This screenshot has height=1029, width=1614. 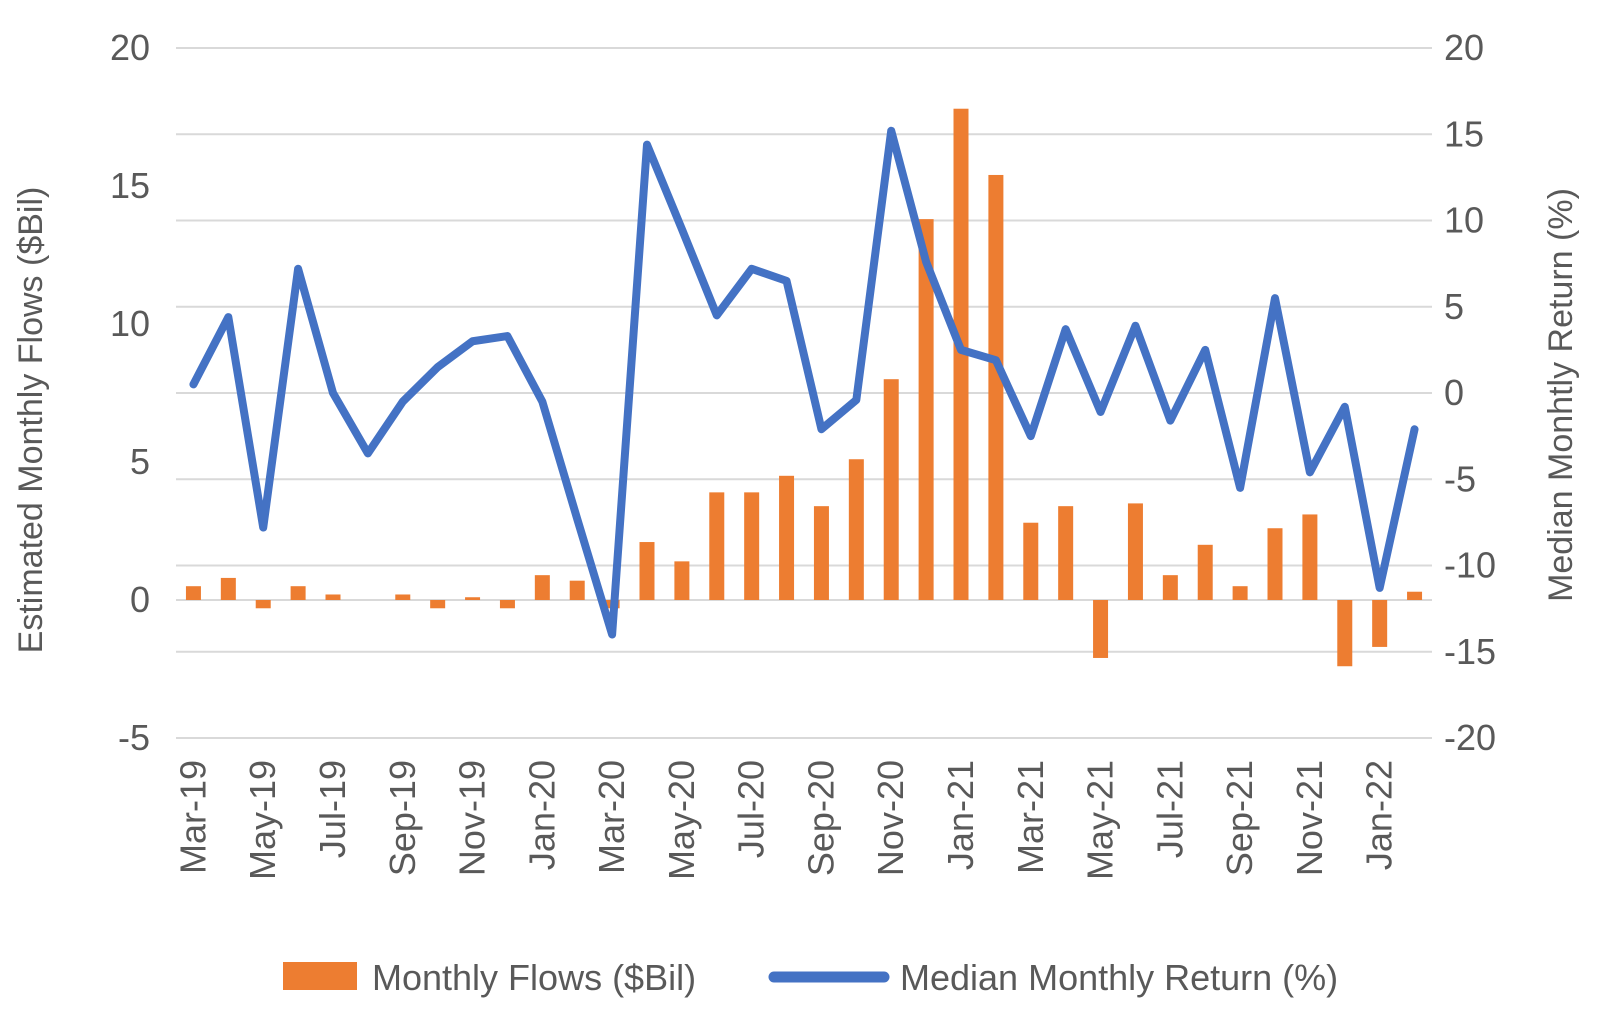 What do you see at coordinates (681, 820) in the screenshot?
I see `x-axis-tick-label: May-20` at bounding box center [681, 820].